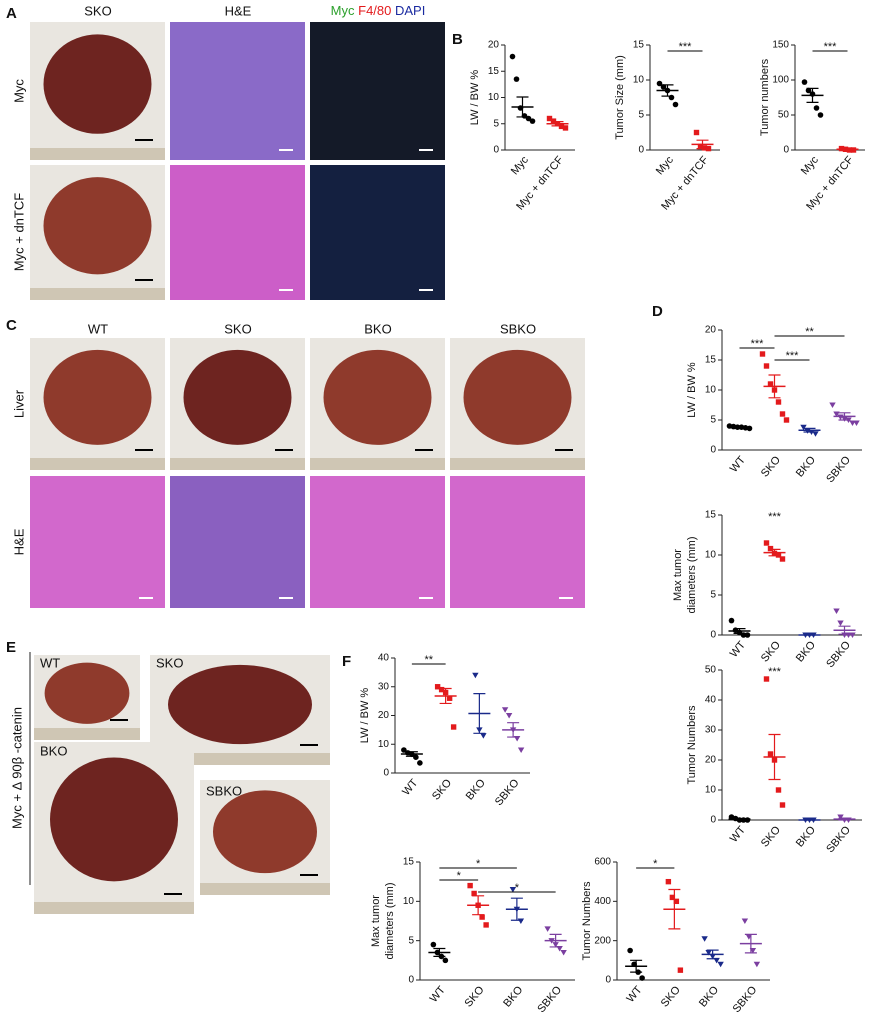 This screenshot has height=1032, width=877. I want to click on column-header: SKO, so click(97, 10).